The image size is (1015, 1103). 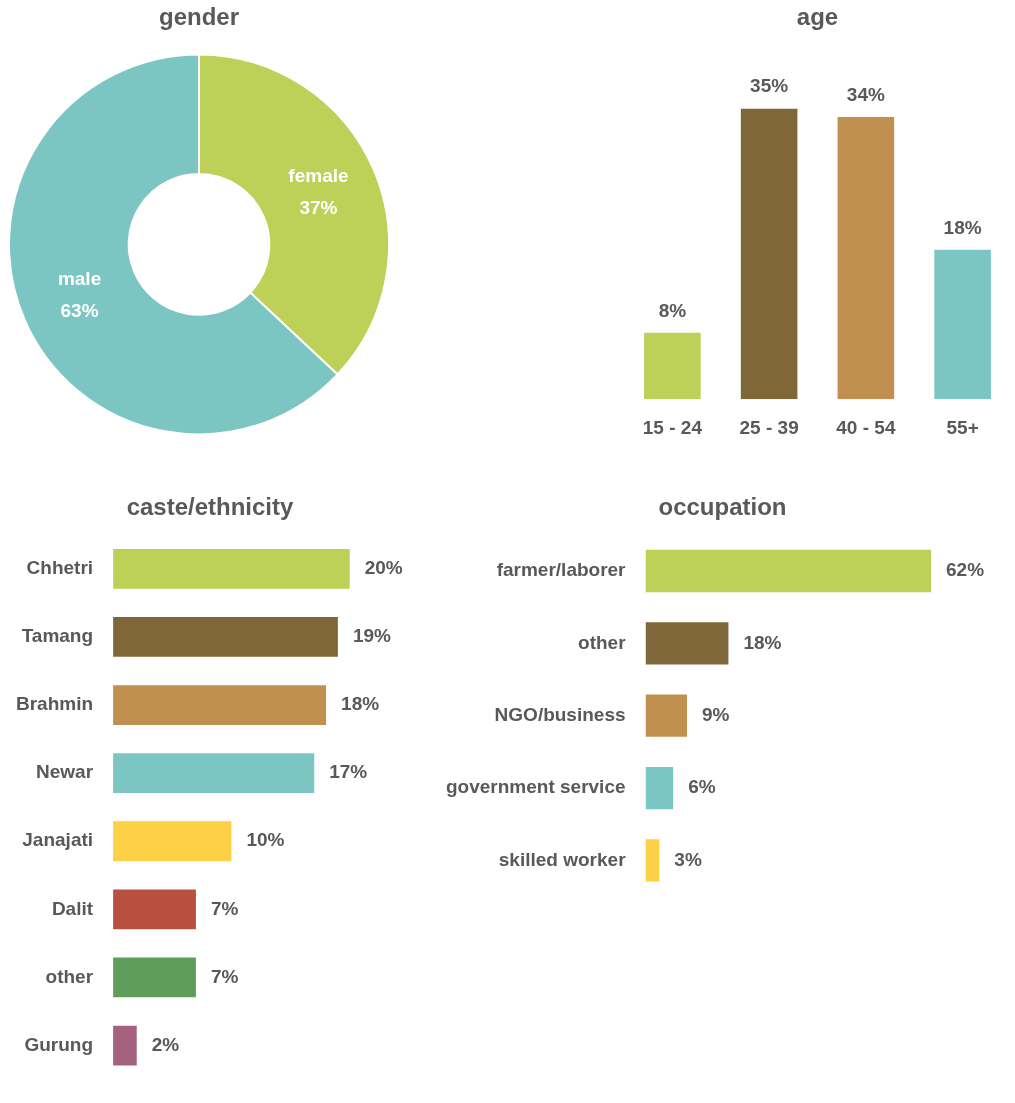 What do you see at coordinates (817, 17) in the screenshot?
I see `chart-title: age` at bounding box center [817, 17].